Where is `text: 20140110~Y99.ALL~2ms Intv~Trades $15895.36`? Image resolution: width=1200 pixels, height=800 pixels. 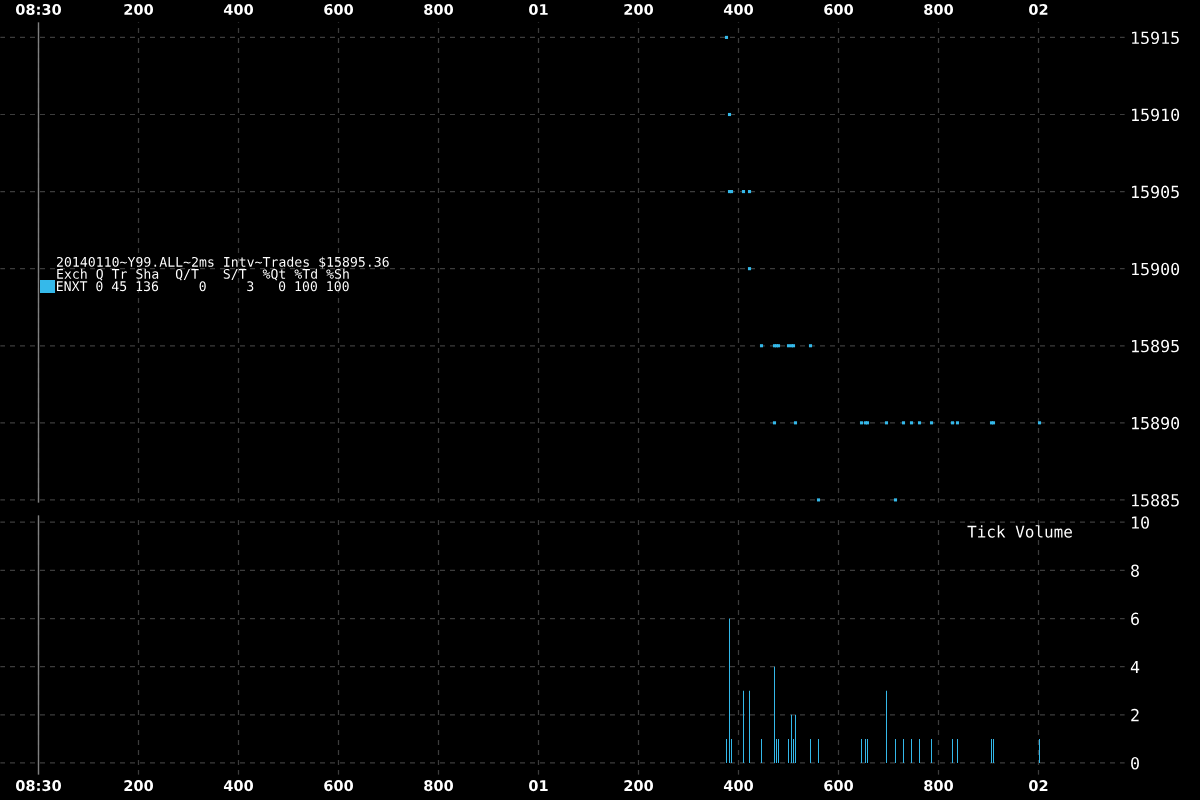
text: 20140110~Y99.ALL~2ms Intv~Trades $15895.36 is located at coordinates (222, 262).